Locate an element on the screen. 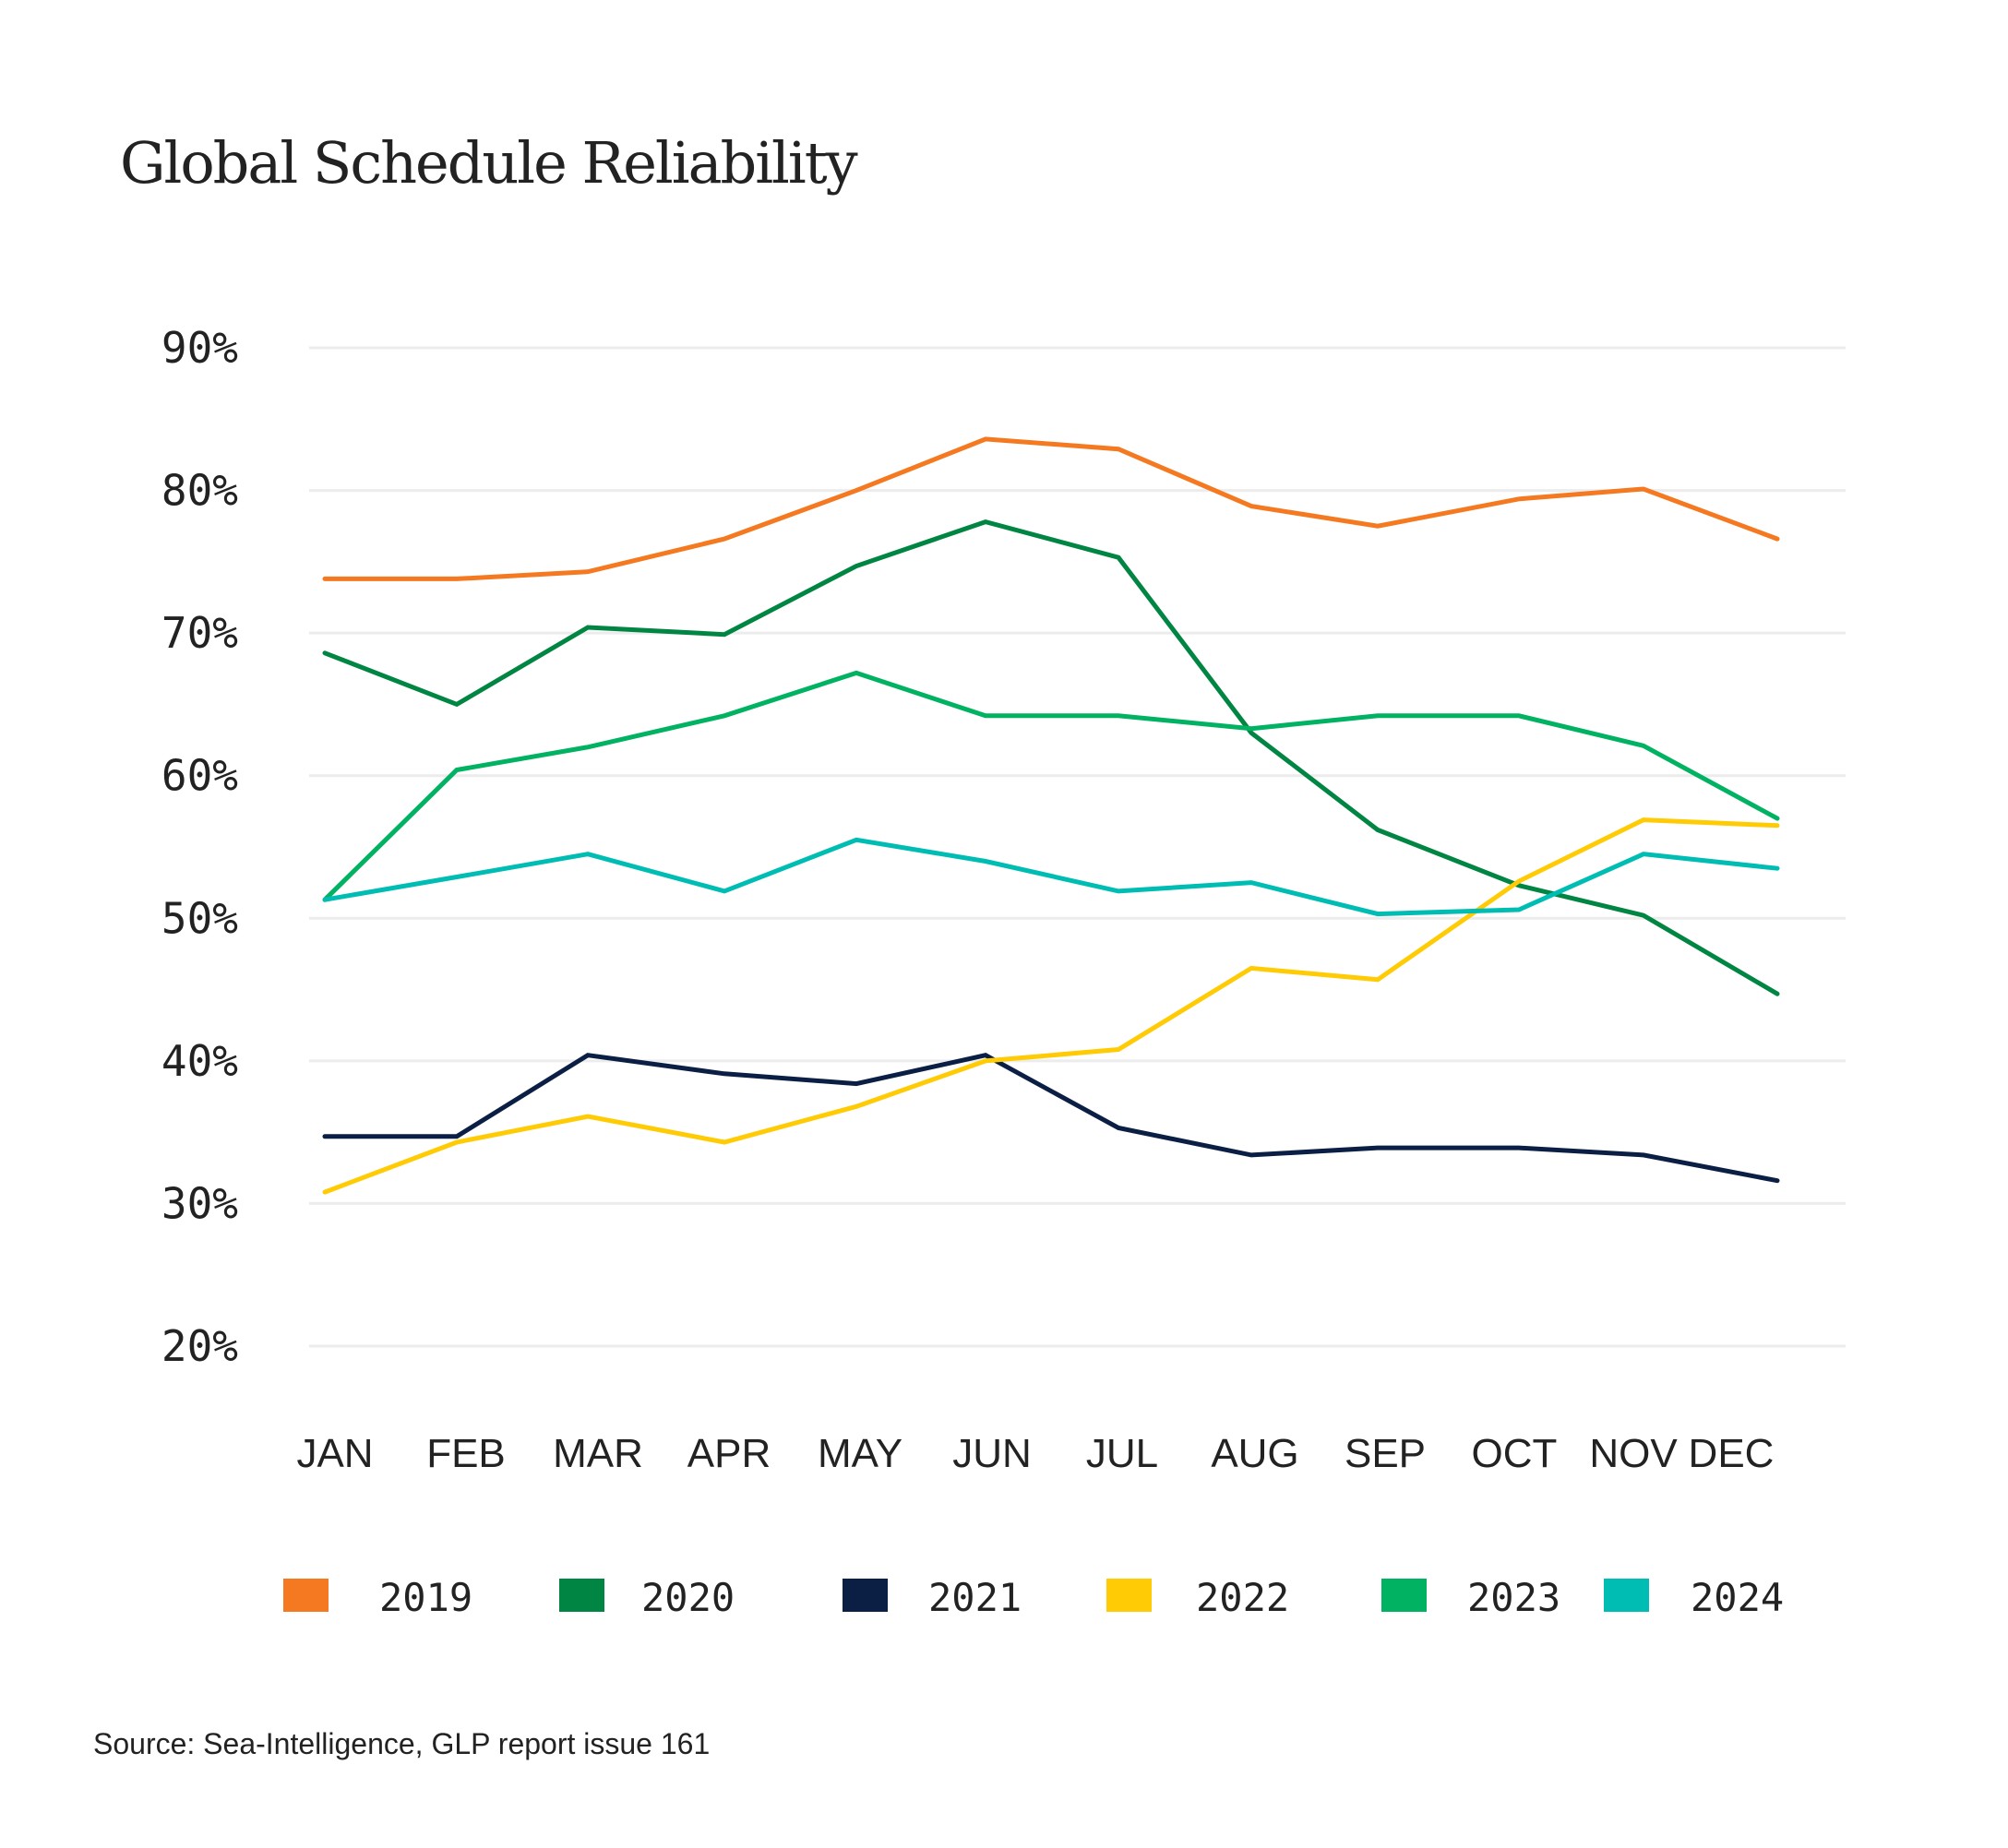 The height and width of the screenshot is (1848, 2008). y-tick-label: 30% is located at coordinates (199, 1203).